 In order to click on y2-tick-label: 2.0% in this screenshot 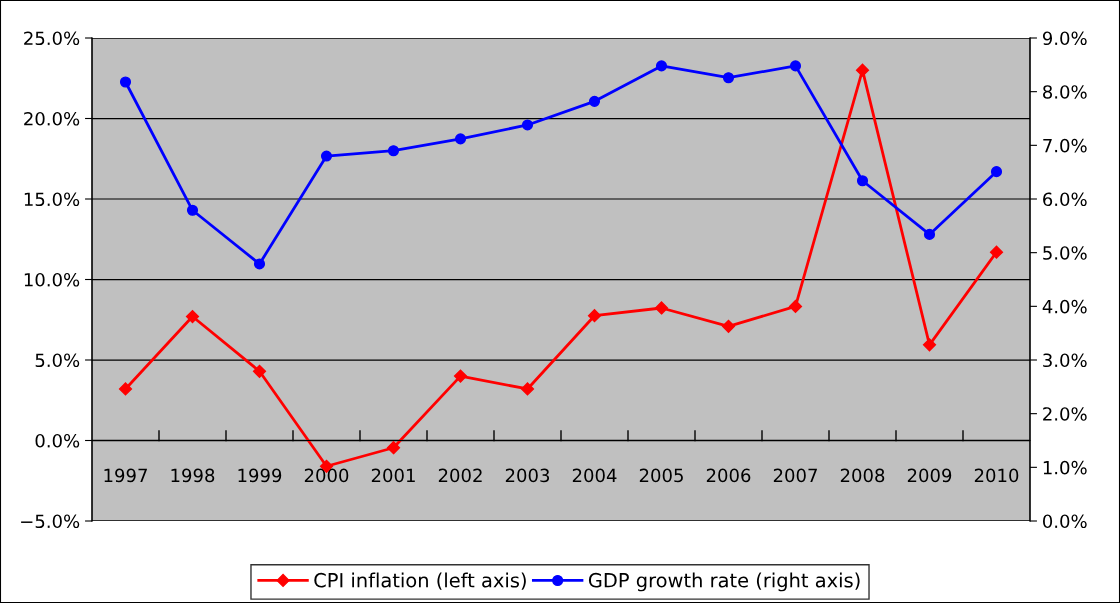, I will do `click(1065, 414)`.